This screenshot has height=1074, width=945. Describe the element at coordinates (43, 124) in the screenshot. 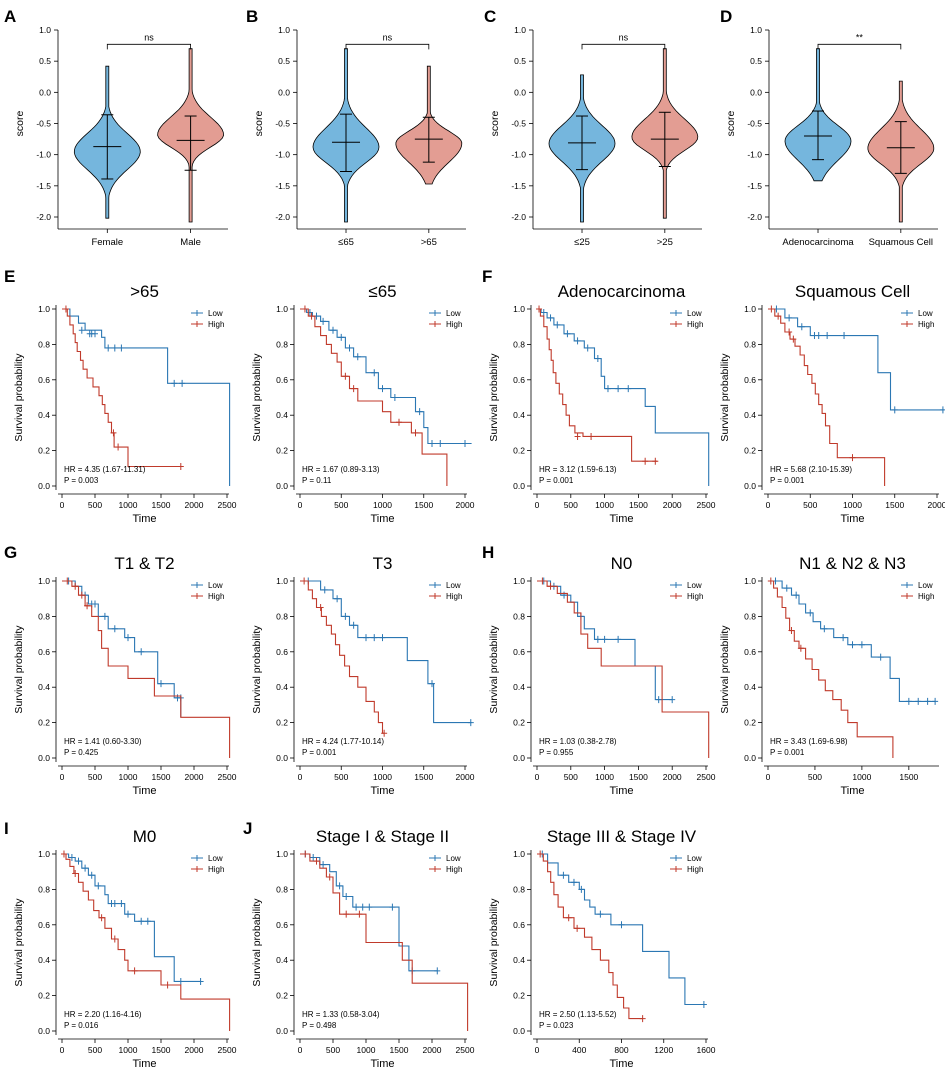

I see `y-tick-label: -0.5` at that location.